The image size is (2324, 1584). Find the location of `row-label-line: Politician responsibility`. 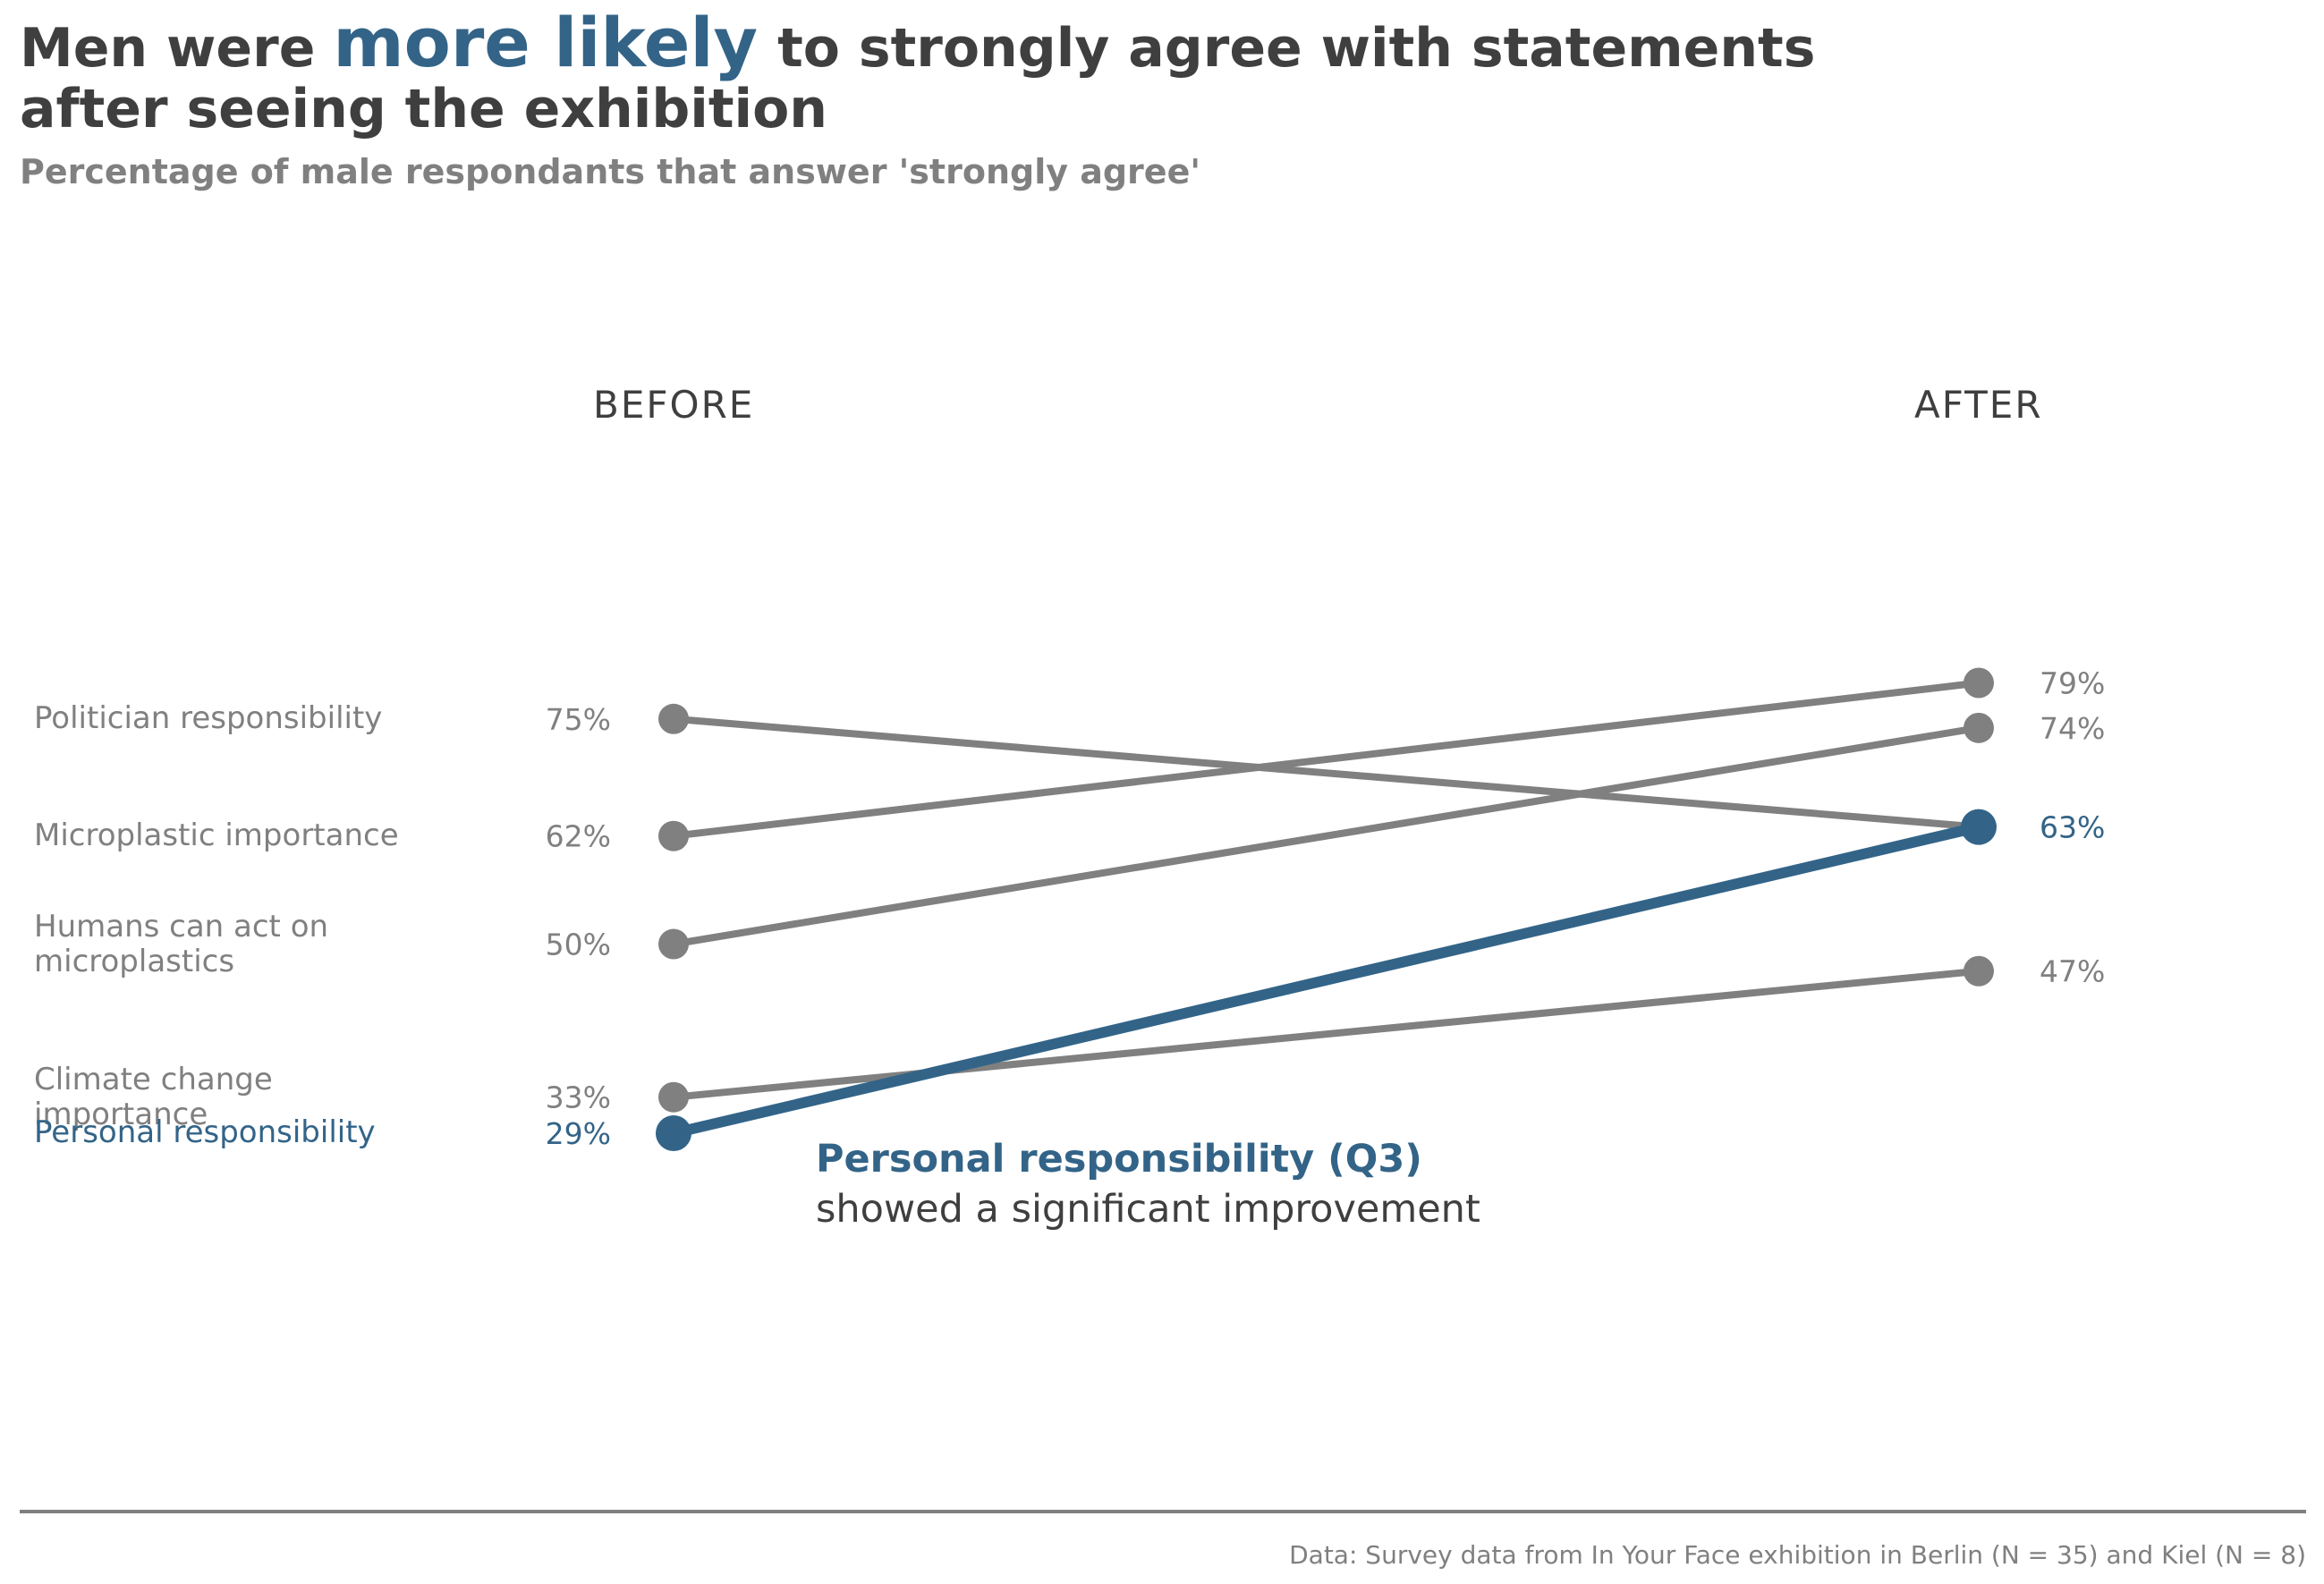

row-label-line: Politician responsibility is located at coordinates (208, 717).